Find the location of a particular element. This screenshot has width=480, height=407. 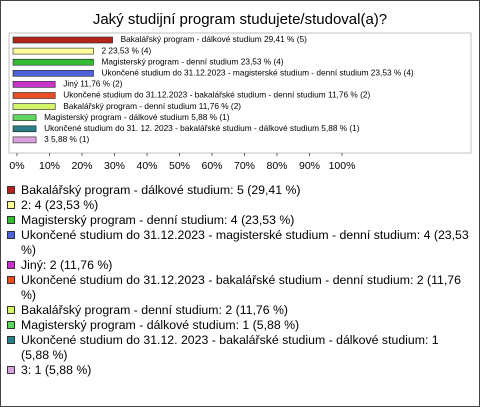

x-tick-label: 90% is located at coordinates (309, 166).